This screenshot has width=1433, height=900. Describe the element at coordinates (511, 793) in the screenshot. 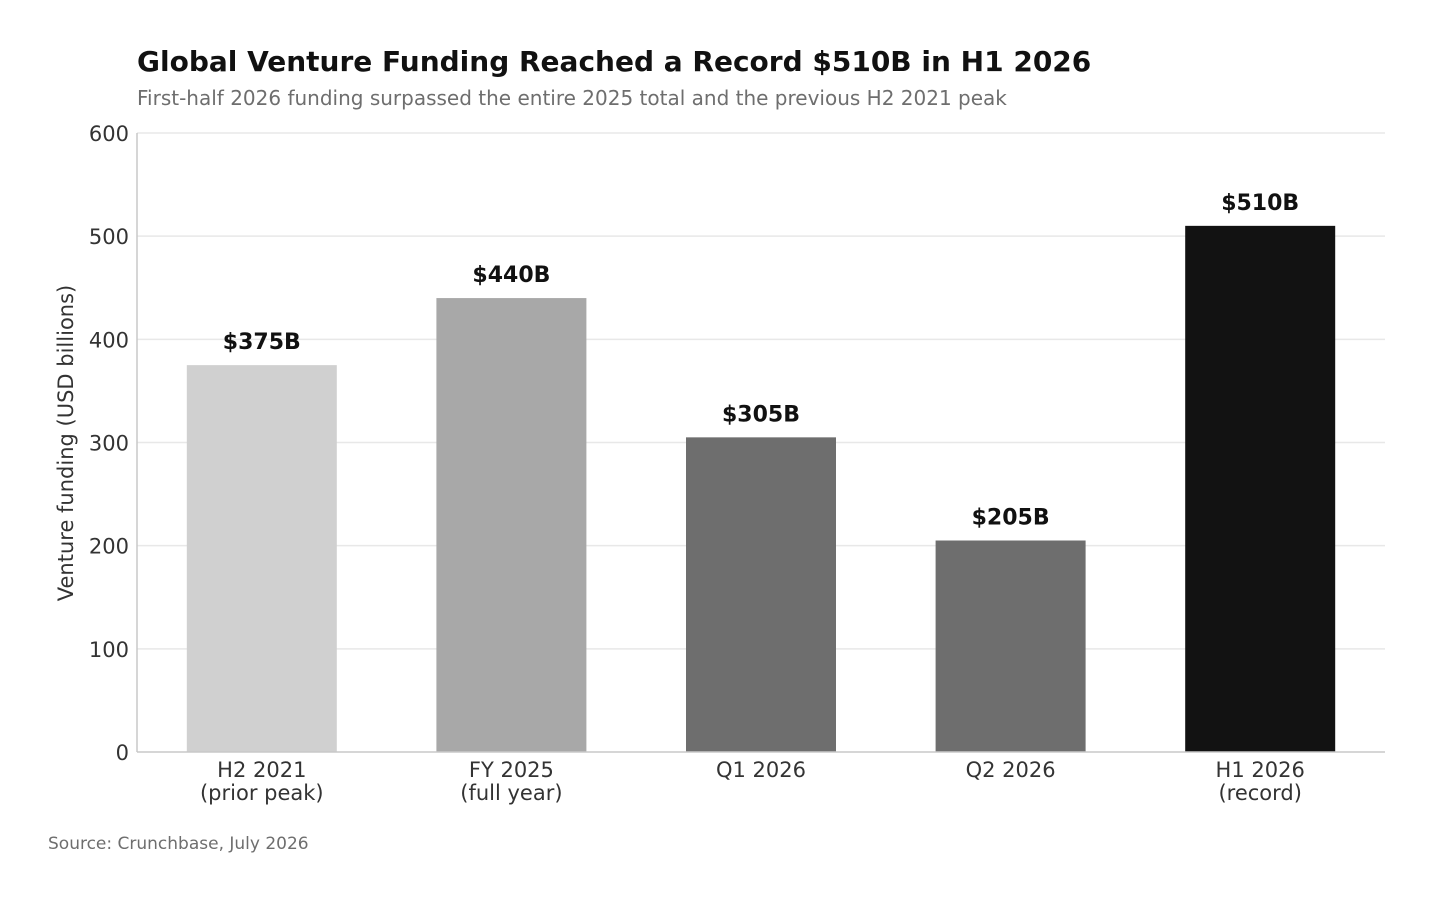

I see `x-tick-sublabel: (full year)` at that location.